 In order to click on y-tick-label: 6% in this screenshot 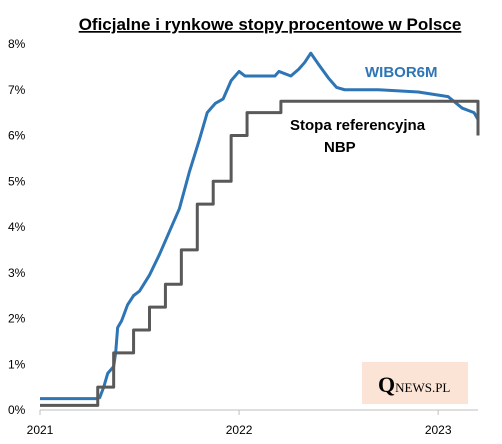, I will do `click(17, 136)`.